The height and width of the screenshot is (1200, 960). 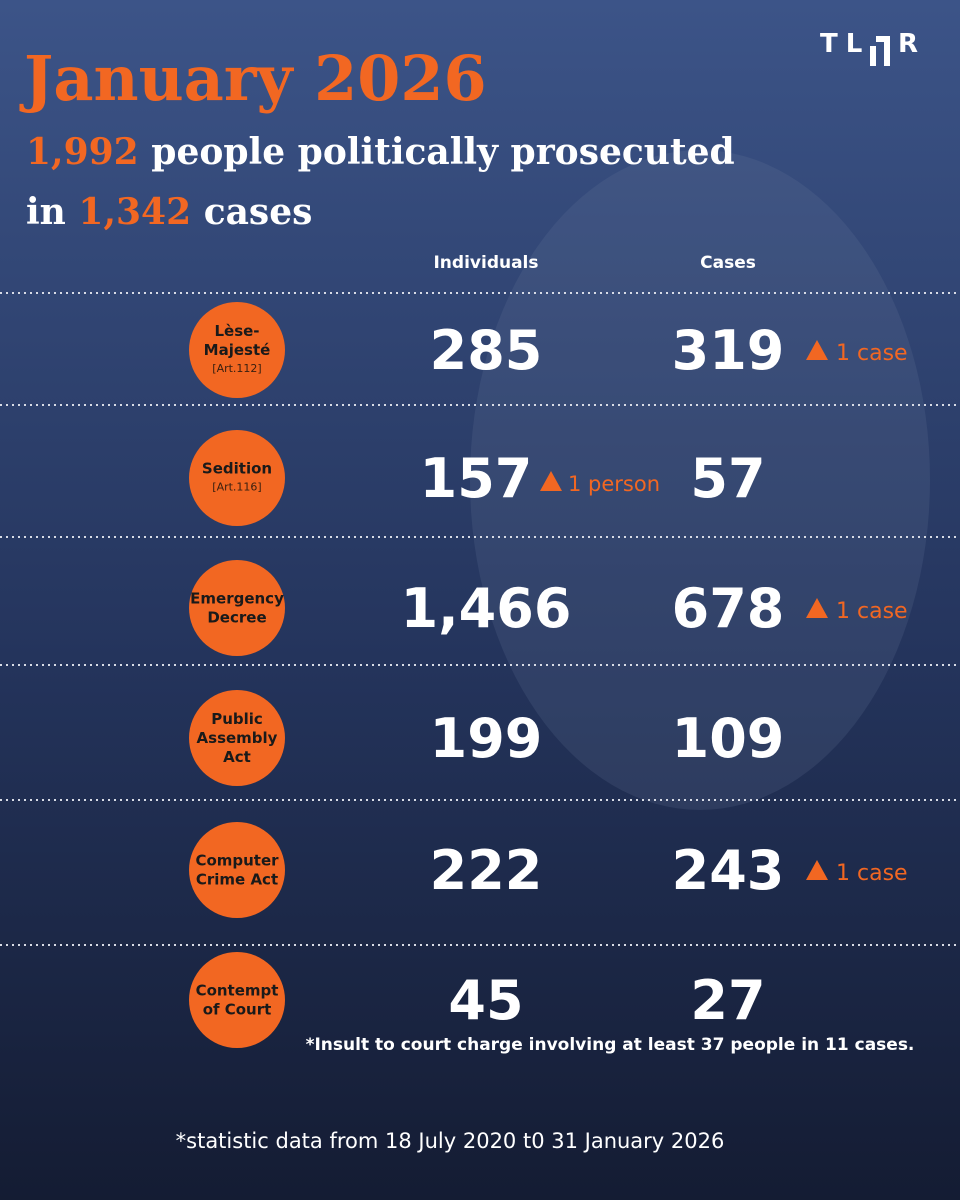 What do you see at coordinates (237, 991) in the screenshot?
I see `category-label: Contempt` at bounding box center [237, 991].